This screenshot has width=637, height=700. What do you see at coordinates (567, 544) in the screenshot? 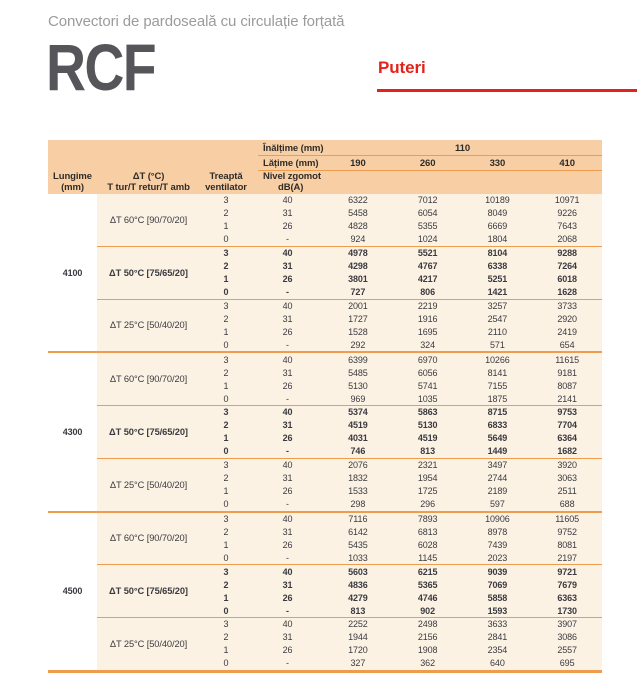
I see `power-value-cell-410: 8081` at bounding box center [567, 544].